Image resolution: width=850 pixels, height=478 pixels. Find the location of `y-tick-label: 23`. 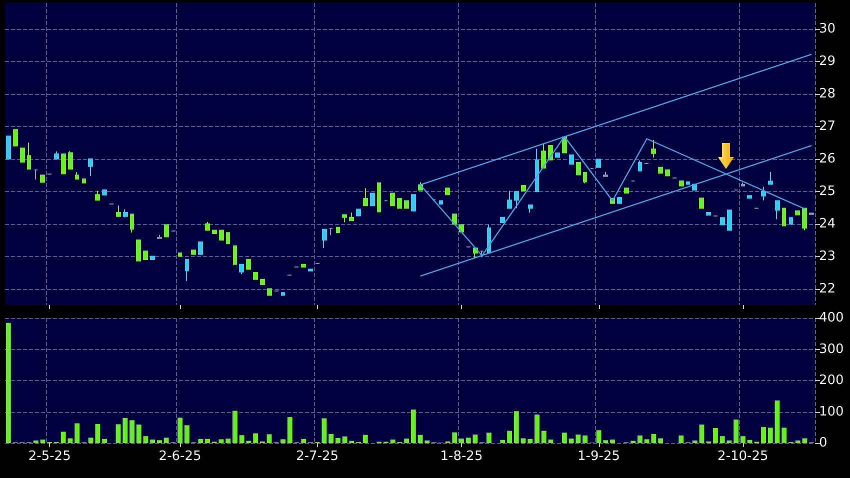

y-tick-label: 23 is located at coordinates (827, 256).